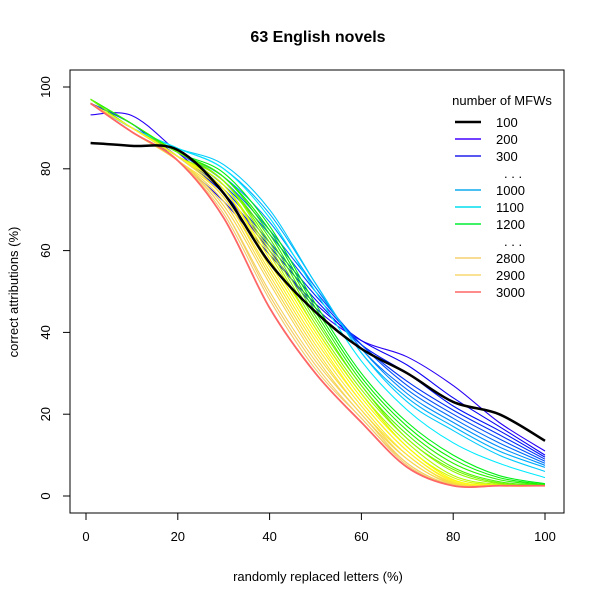  What do you see at coordinates (510, 207) in the screenshot?
I see `legend-label: 1100` at bounding box center [510, 207].